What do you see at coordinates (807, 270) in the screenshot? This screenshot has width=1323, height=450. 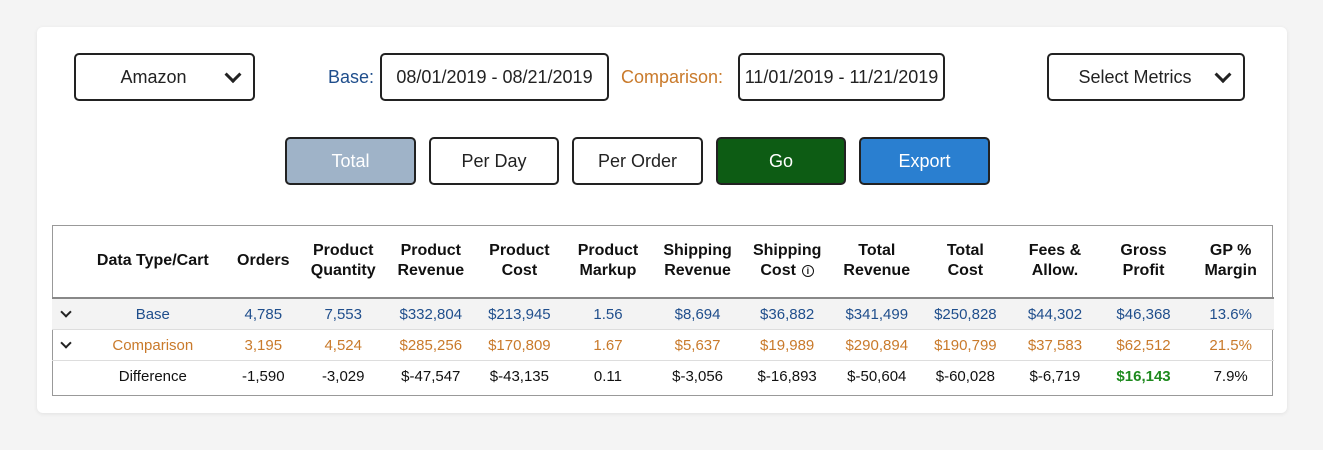 I see `info-icon: i` at bounding box center [807, 270].